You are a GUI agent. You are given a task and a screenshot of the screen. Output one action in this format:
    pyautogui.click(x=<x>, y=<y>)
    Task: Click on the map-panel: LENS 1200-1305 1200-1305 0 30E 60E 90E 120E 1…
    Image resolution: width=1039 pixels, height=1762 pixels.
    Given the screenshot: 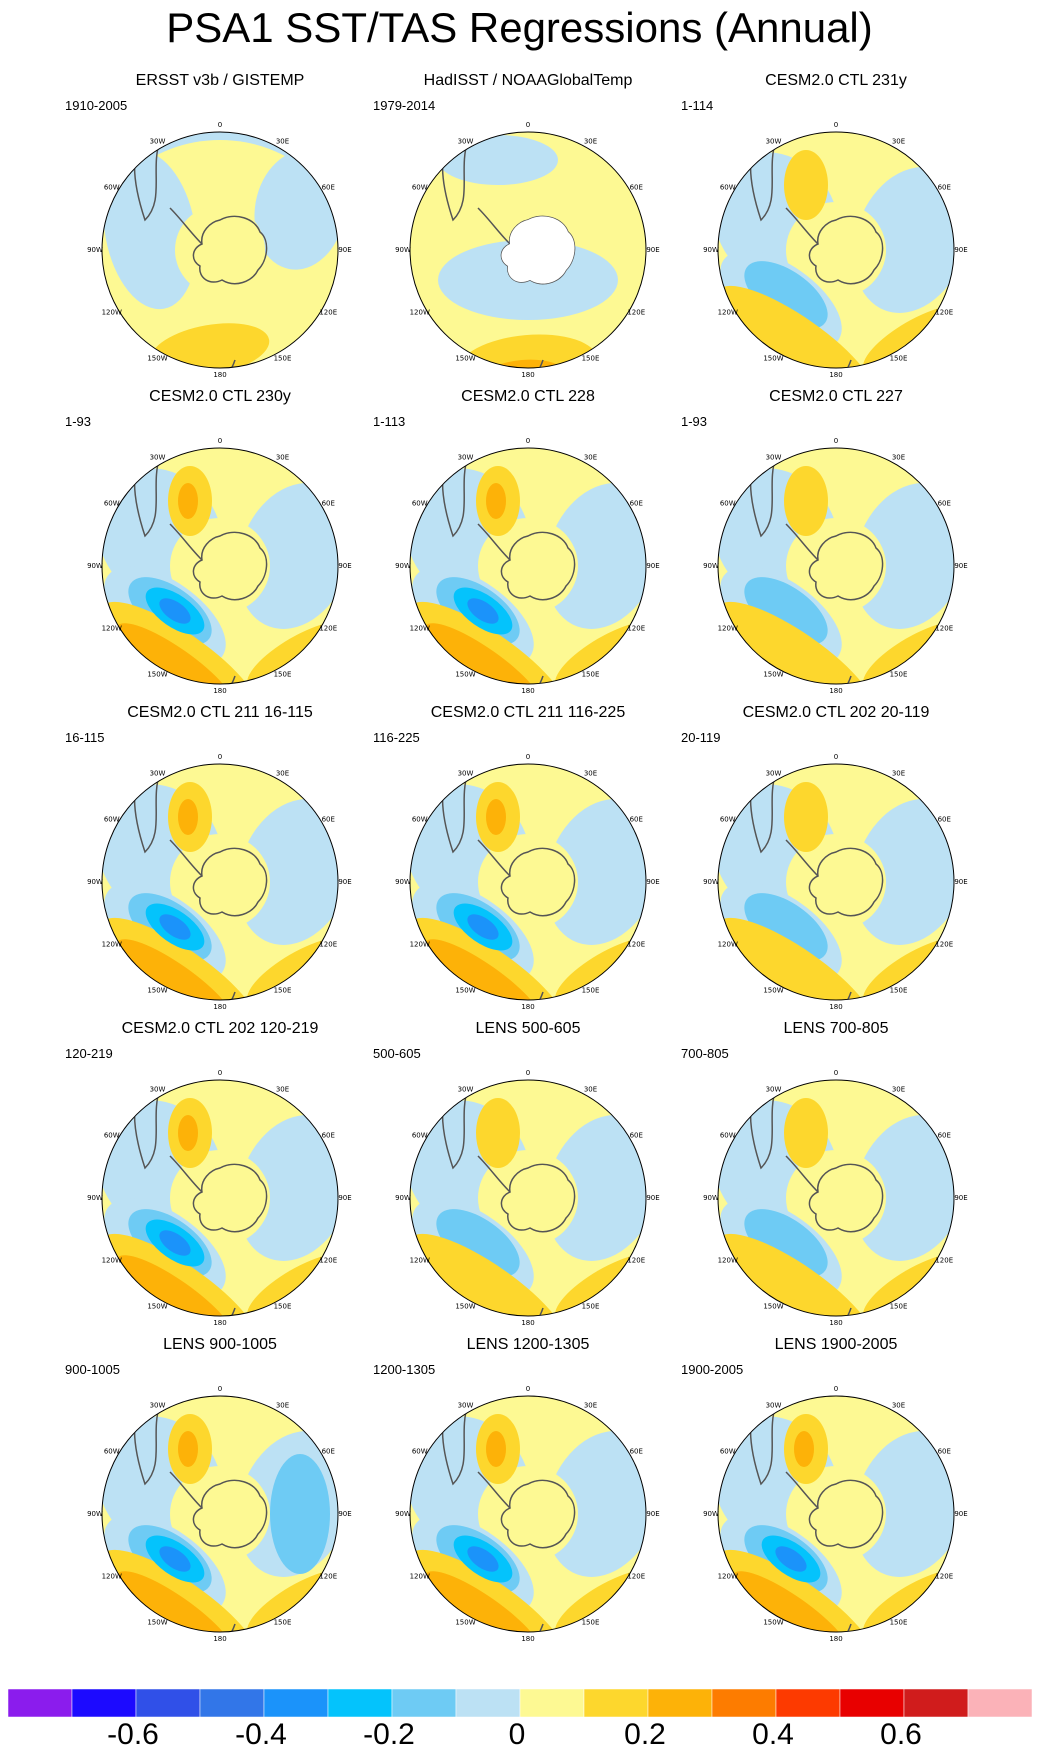 What is the action you would take?
    pyautogui.click(x=528, y=1506)
    